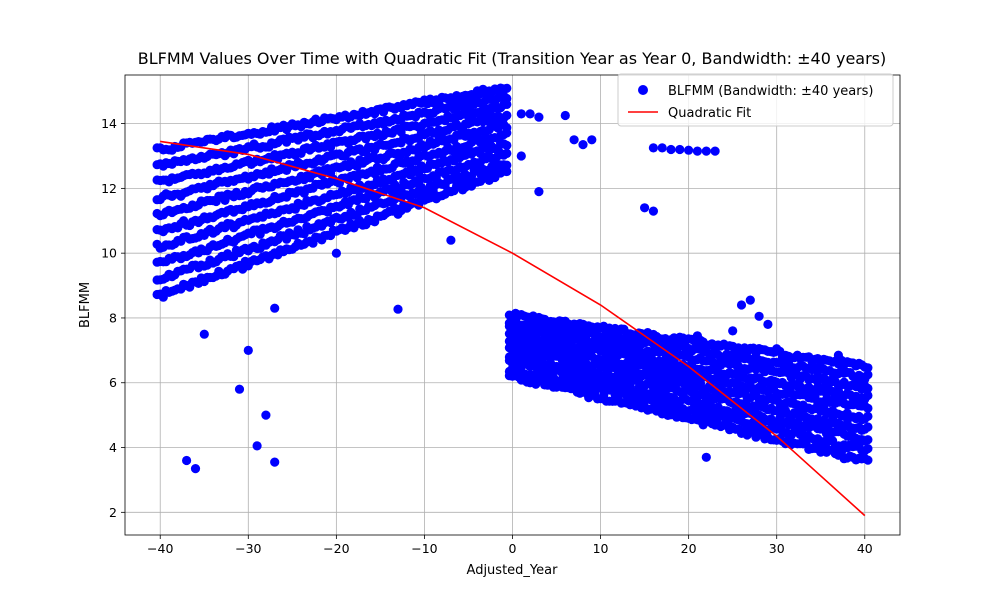 This screenshot has width=1000, height=604. Describe the element at coordinates (85, 305) in the screenshot. I see `y-axis-label: BLFMM` at that location.